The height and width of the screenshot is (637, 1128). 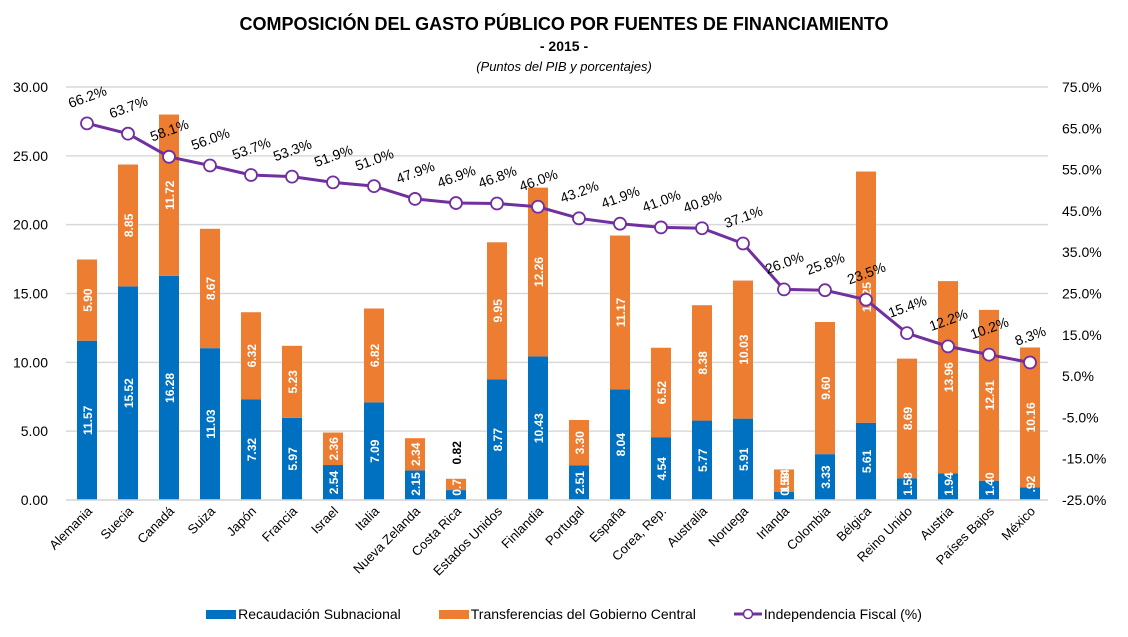 What do you see at coordinates (728, 526) in the screenshot?
I see `x-tick-label: Noruega` at bounding box center [728, 526].